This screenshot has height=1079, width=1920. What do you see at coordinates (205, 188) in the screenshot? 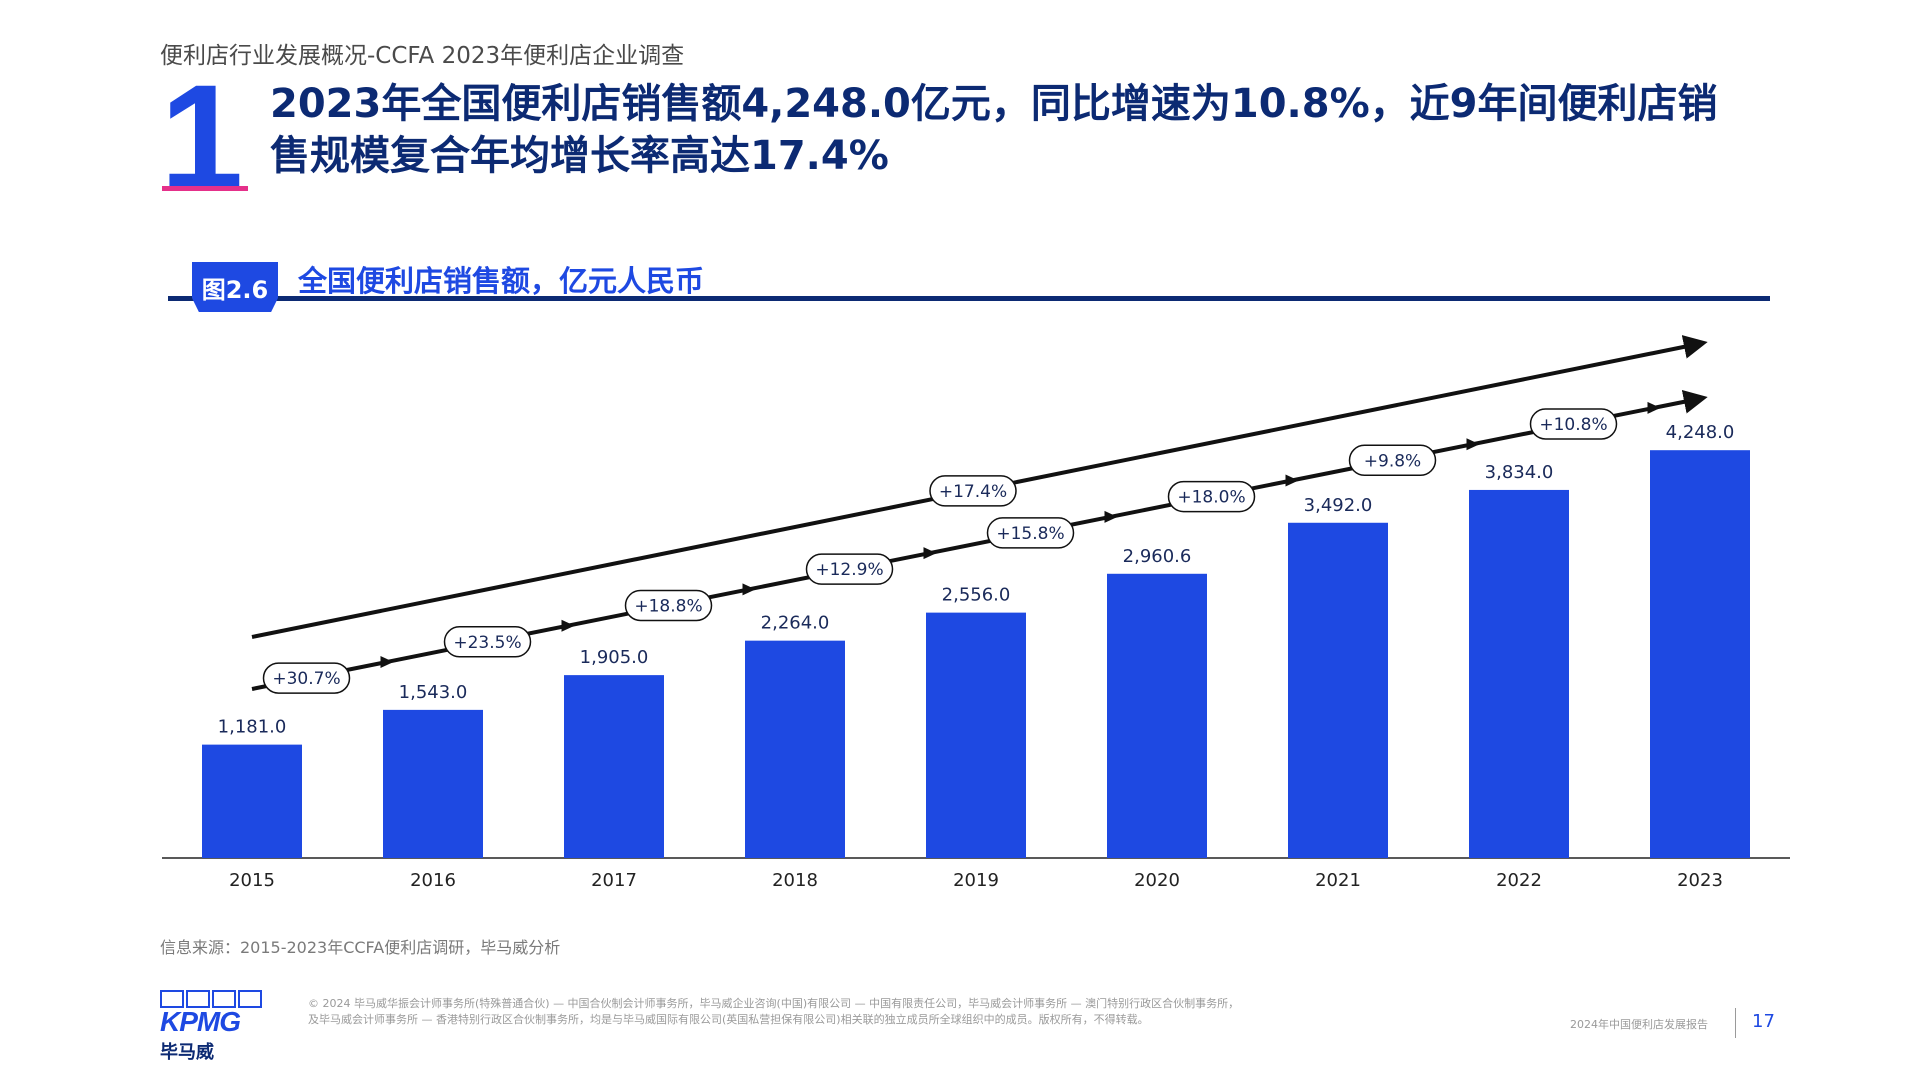
I see `section-number-underline` at bounding box center [205, 188].